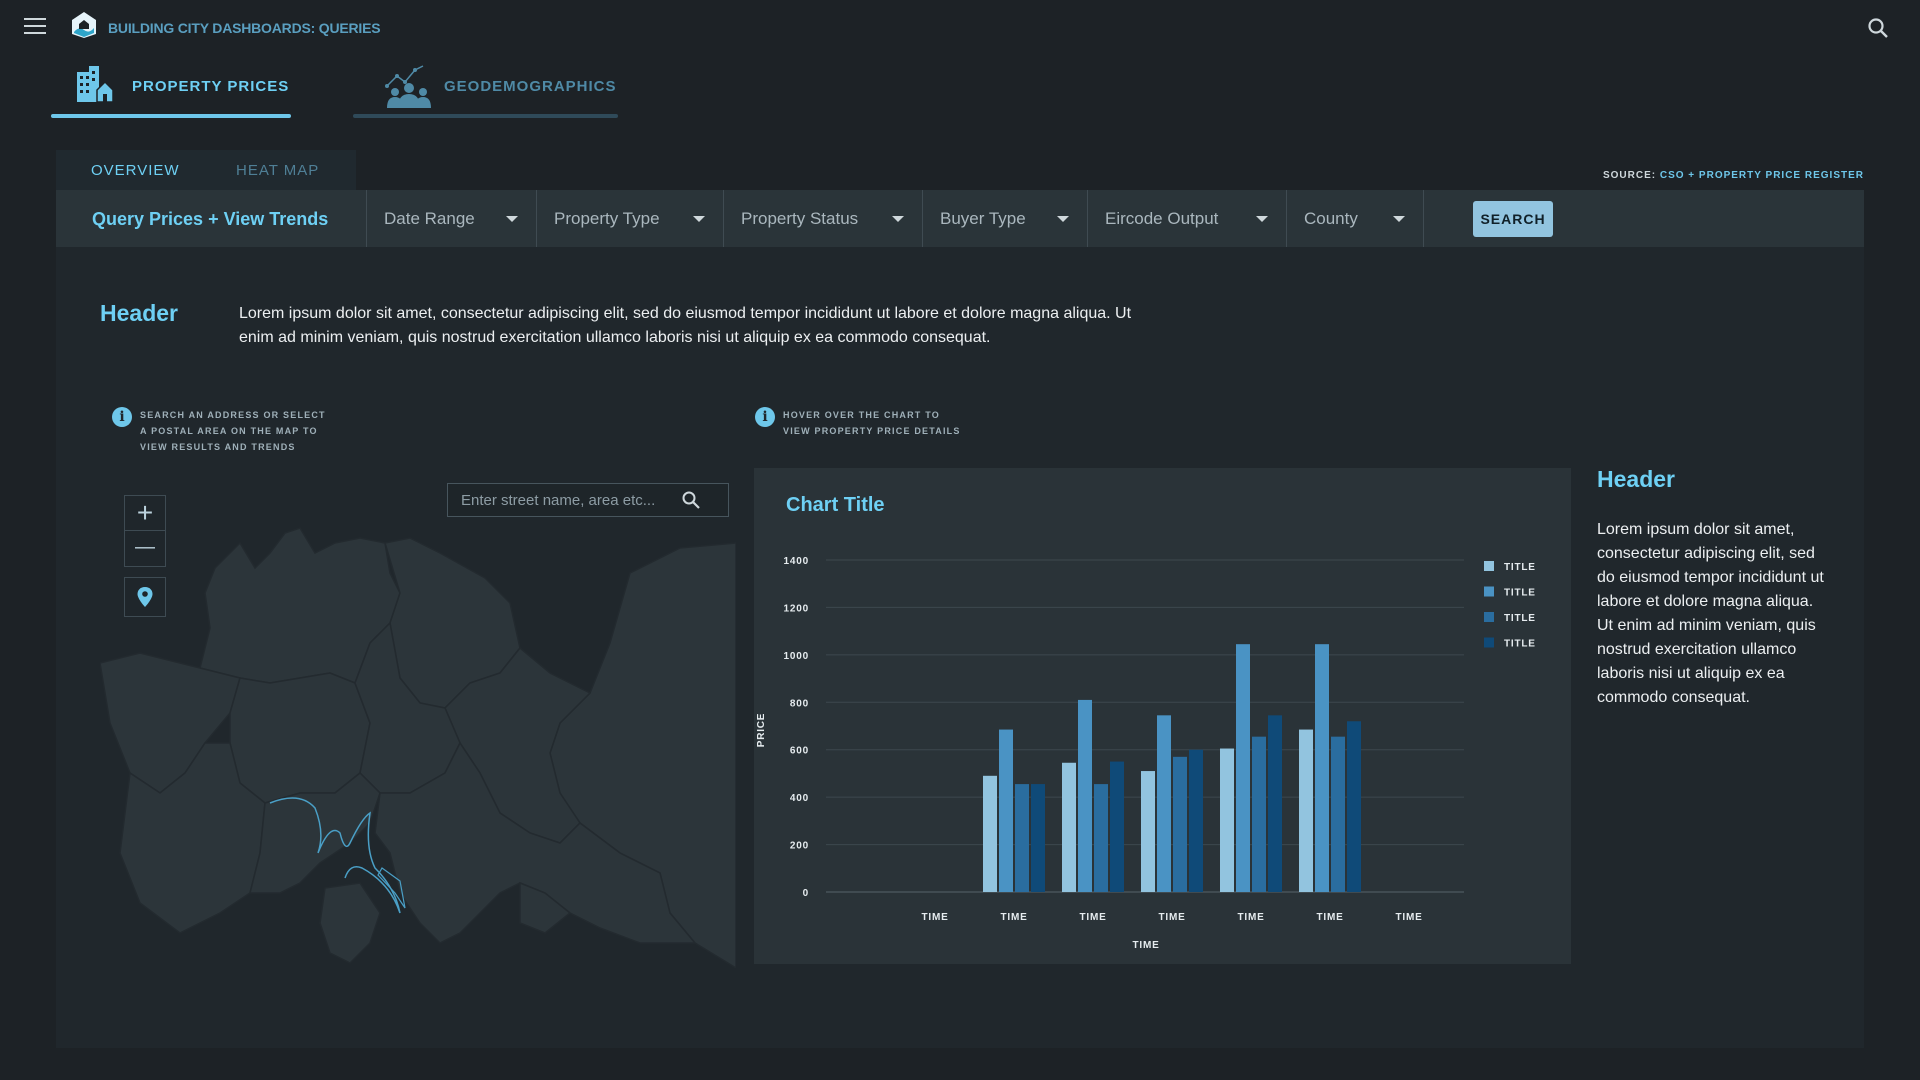 This screenshot has width=1920, height=1080. I want to click on dropdown-label: Date Range, so click(429, 218).